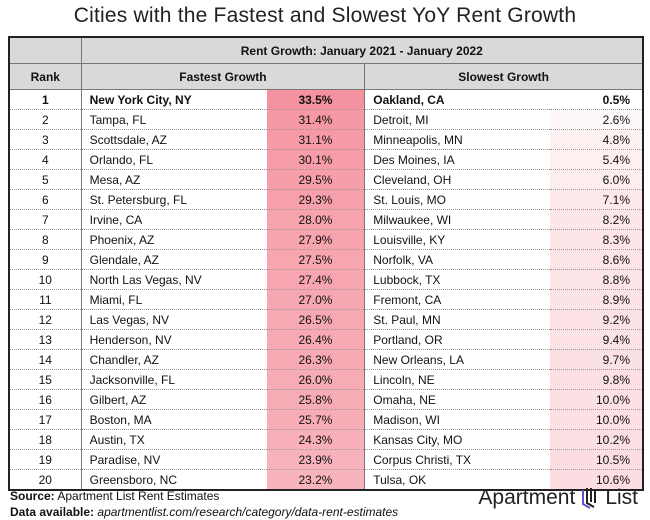 The height and width of the screenshot is (520, 650). I want to click on rank-cell: 19, so click(45, 459).